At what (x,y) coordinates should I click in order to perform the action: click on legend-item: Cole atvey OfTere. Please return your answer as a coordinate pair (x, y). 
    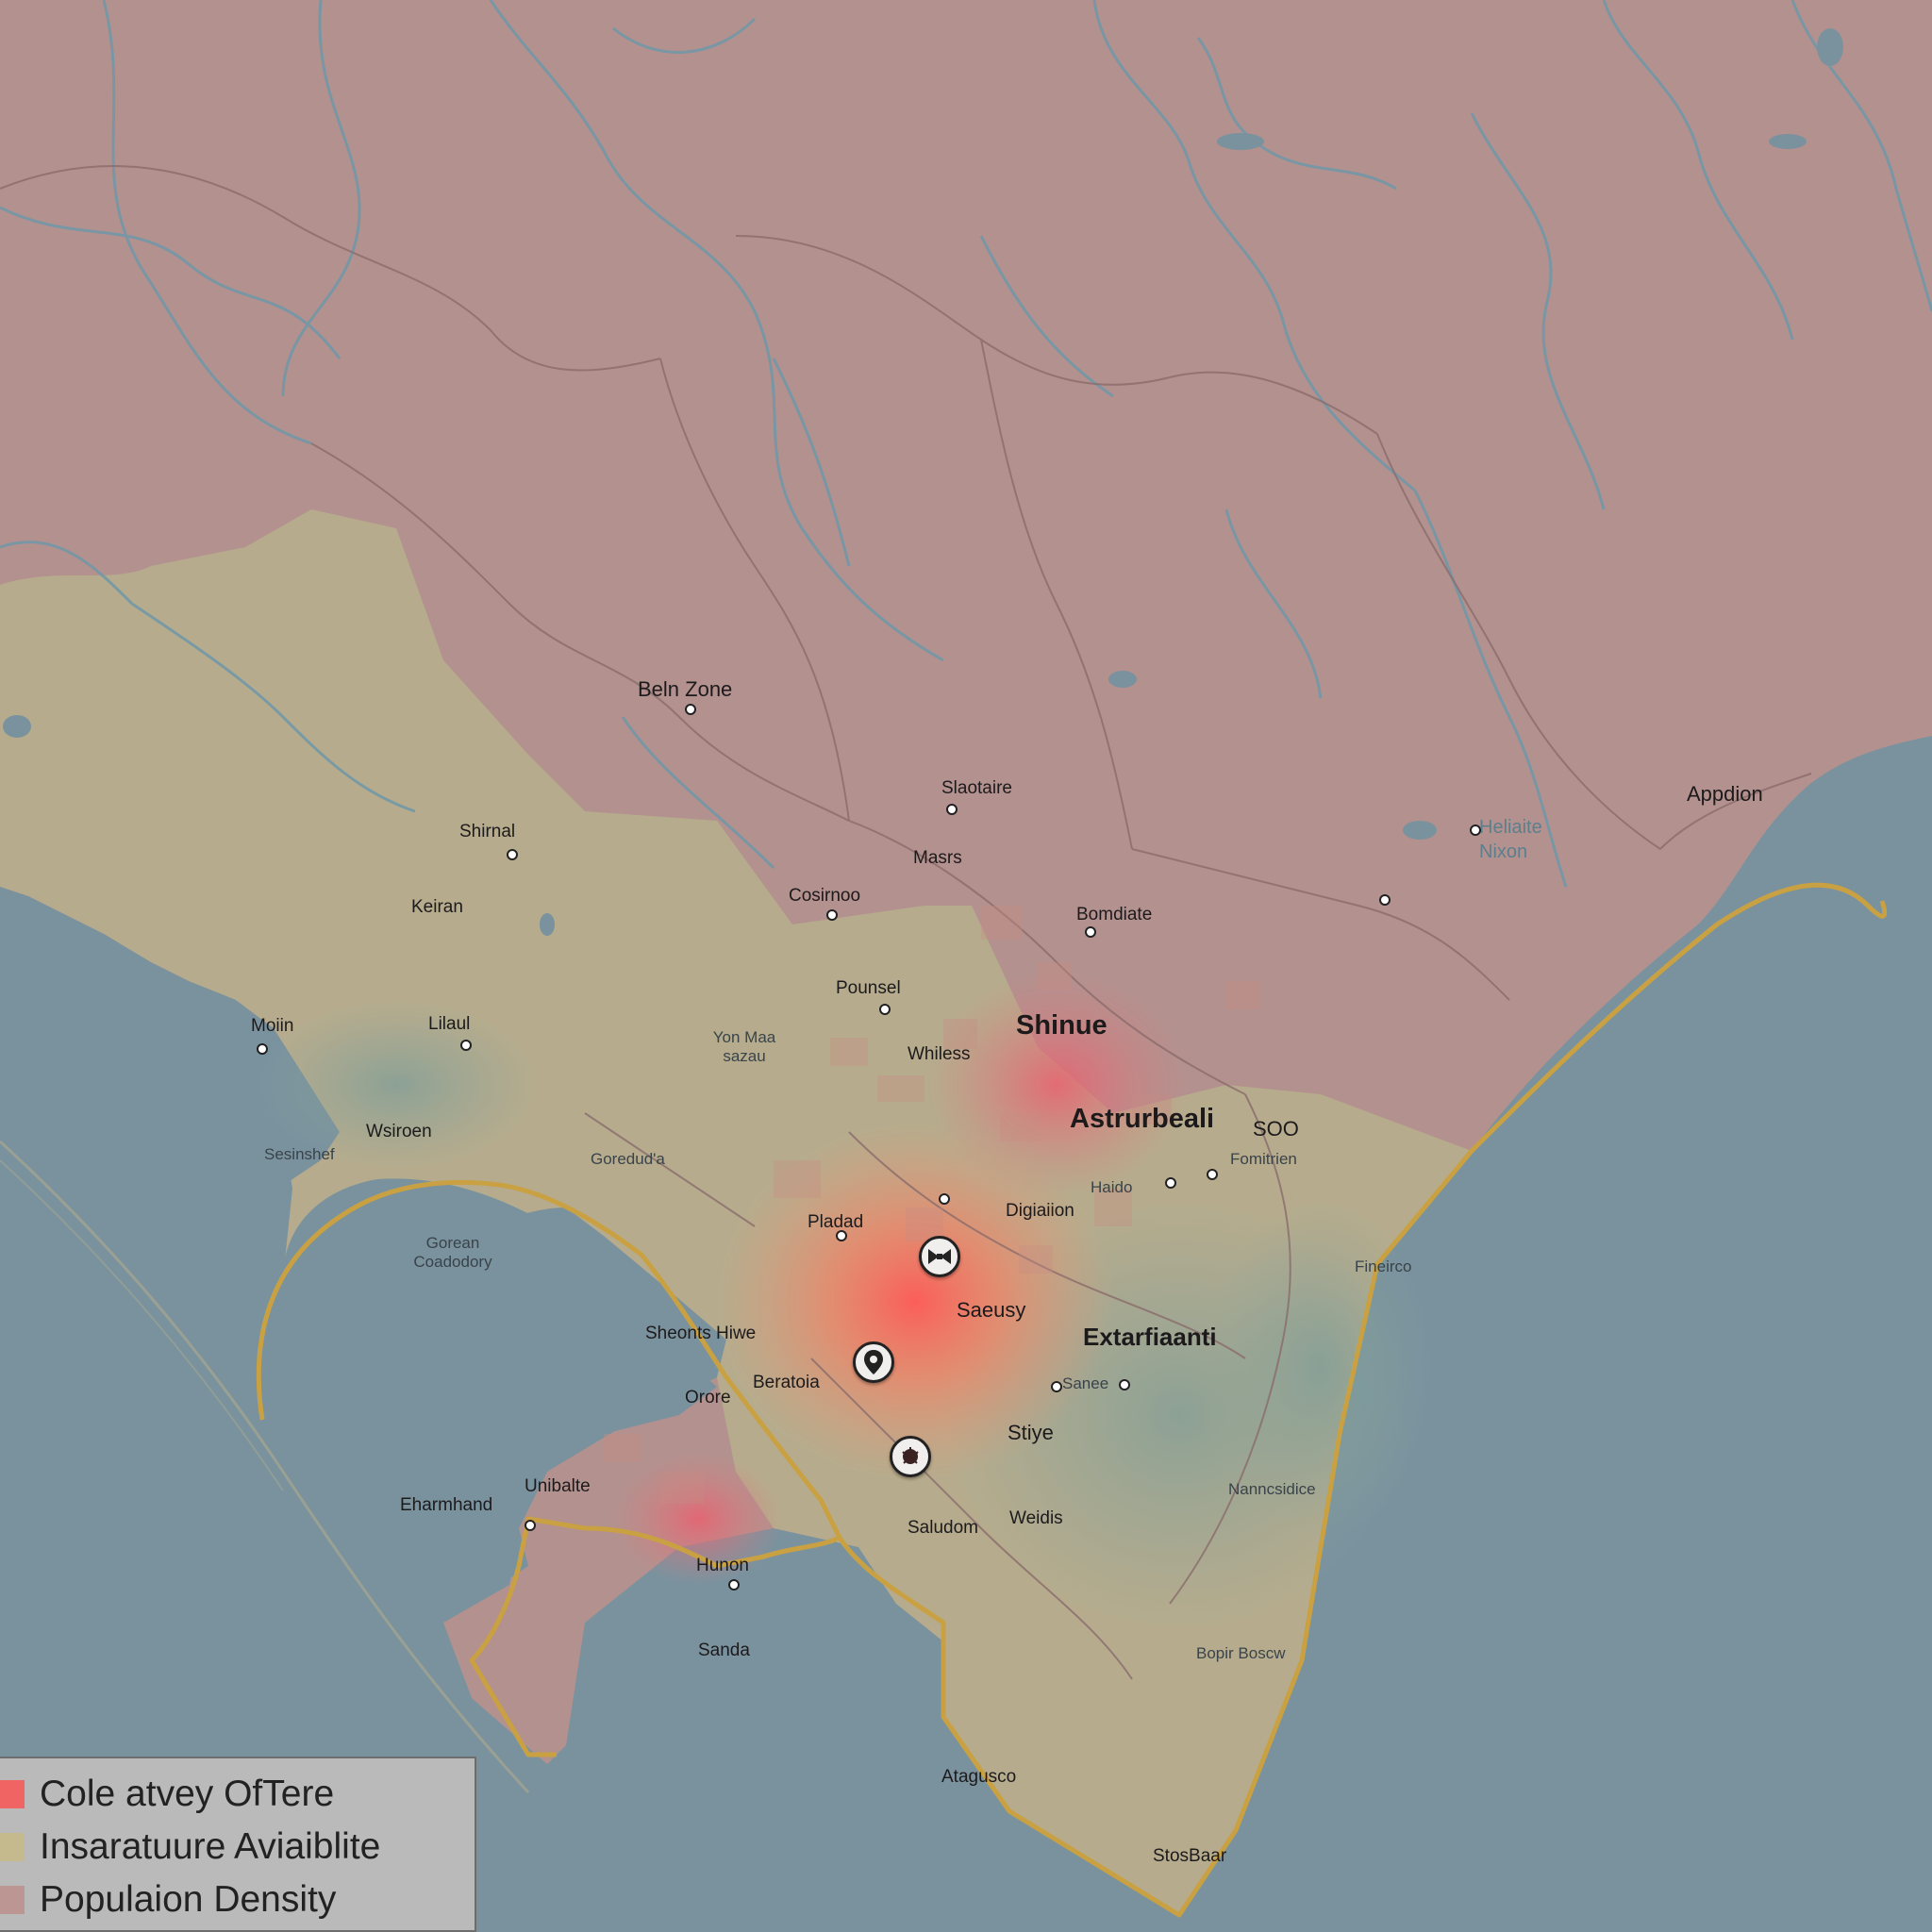
    Looking at the image, I should click on (167, 1795).